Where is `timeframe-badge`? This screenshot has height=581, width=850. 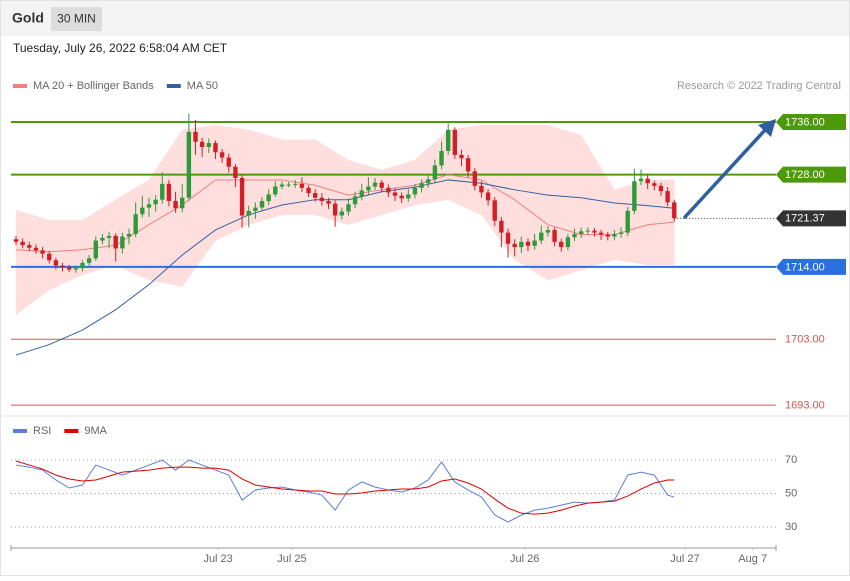 timeframe-badge is located at coordinates (76, 19).